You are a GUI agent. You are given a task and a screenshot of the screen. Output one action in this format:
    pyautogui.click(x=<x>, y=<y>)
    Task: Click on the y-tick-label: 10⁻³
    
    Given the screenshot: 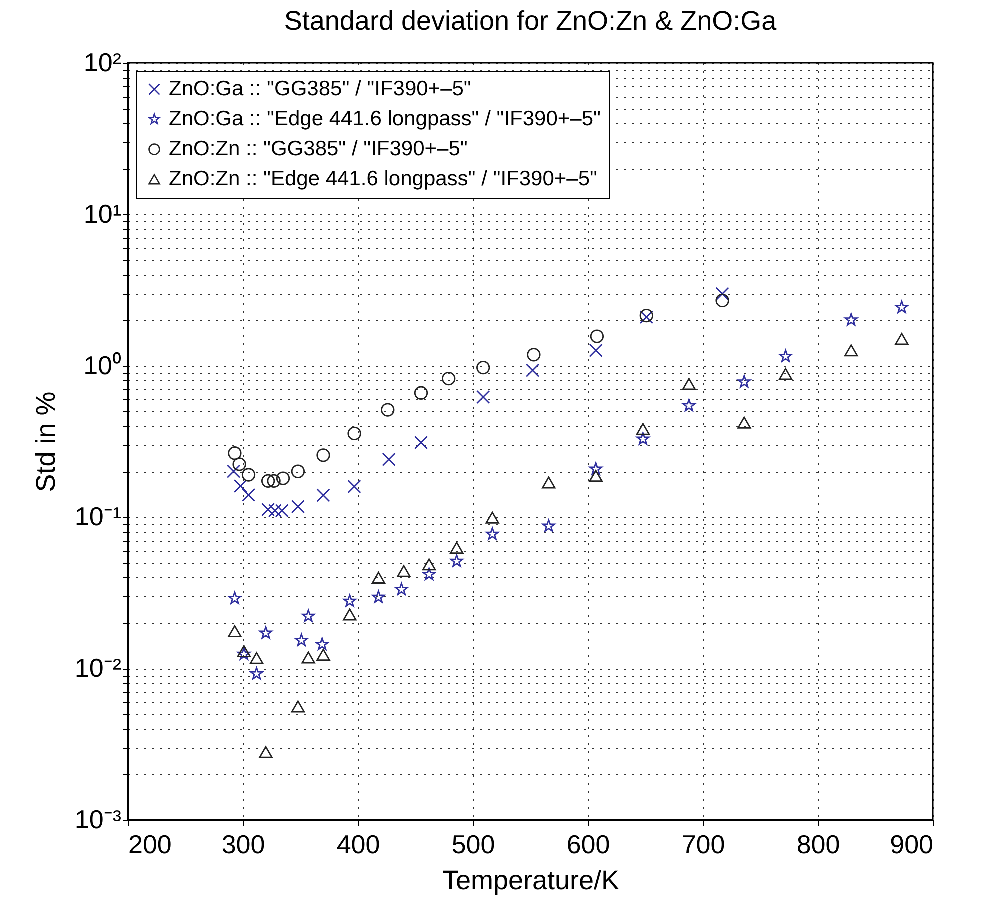 What is the action you would take?
    pyautogui.click(x=98, y=819)
    